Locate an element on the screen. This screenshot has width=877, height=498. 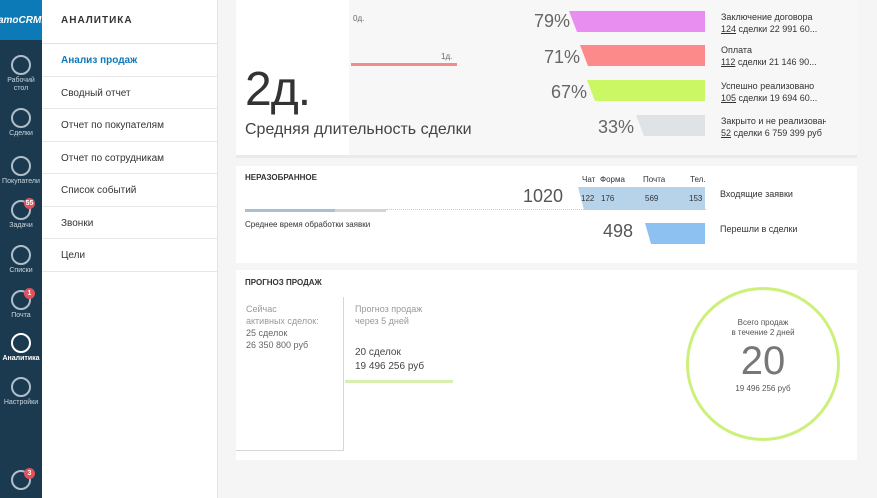
stage-pct: 67% is located at coordinates (569, 92).